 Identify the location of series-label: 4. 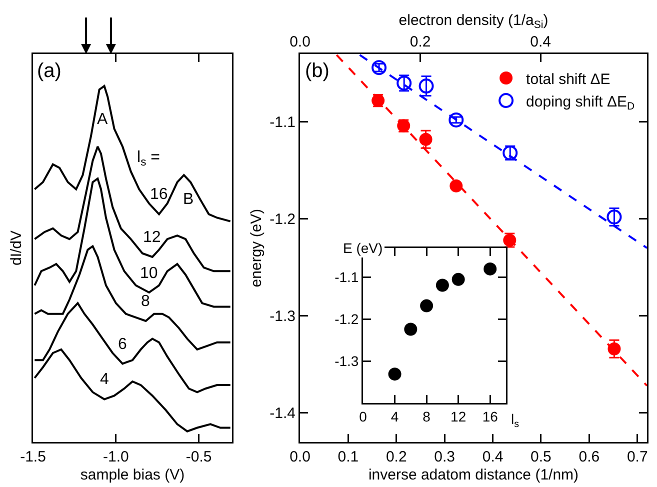
(104, 379).